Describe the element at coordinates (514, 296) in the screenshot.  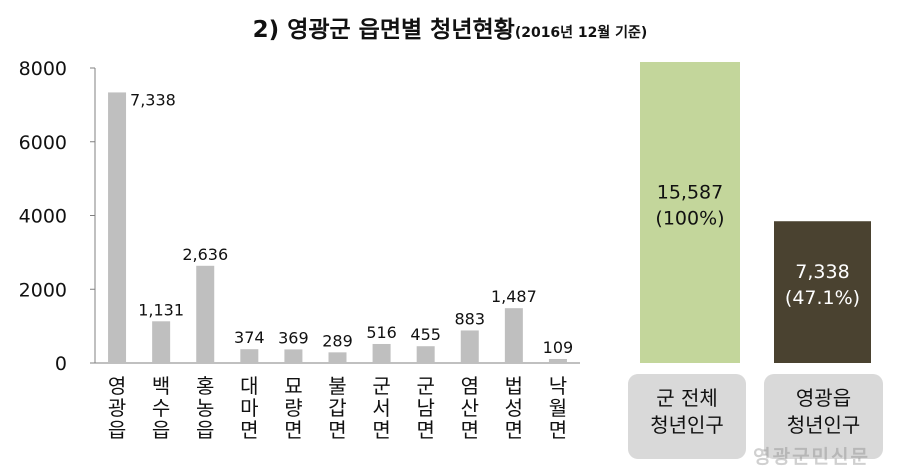
I see `data-label: 1,487` at that location.